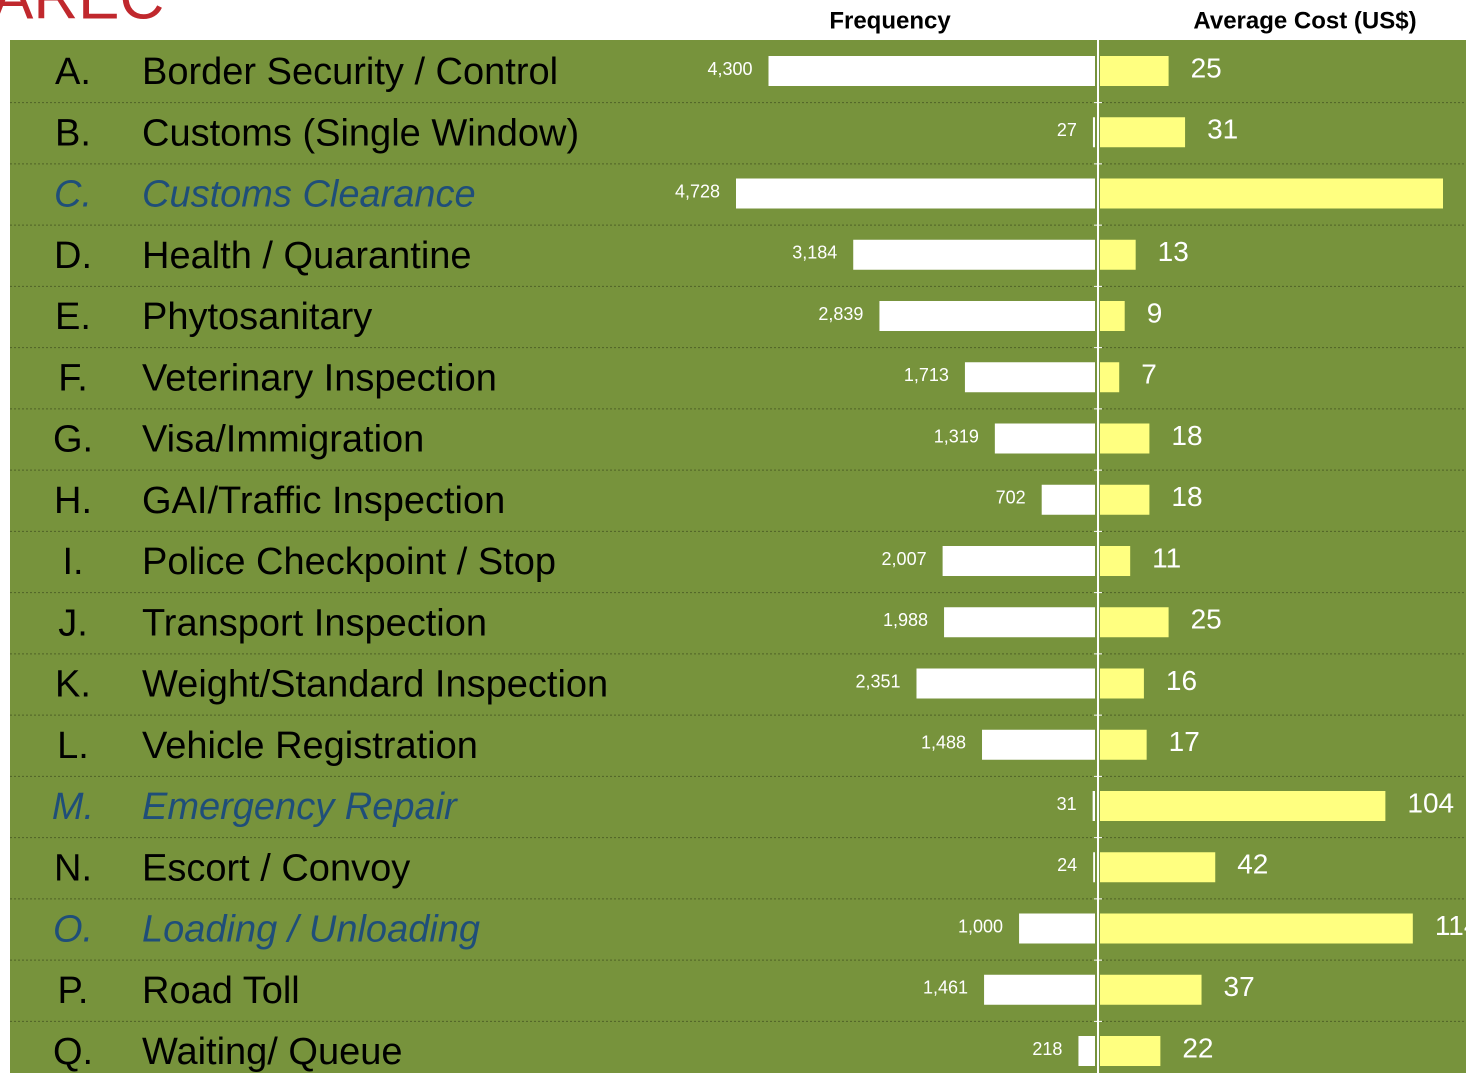  I want to click on row-label: Transport Inspection, so click(314, 623).